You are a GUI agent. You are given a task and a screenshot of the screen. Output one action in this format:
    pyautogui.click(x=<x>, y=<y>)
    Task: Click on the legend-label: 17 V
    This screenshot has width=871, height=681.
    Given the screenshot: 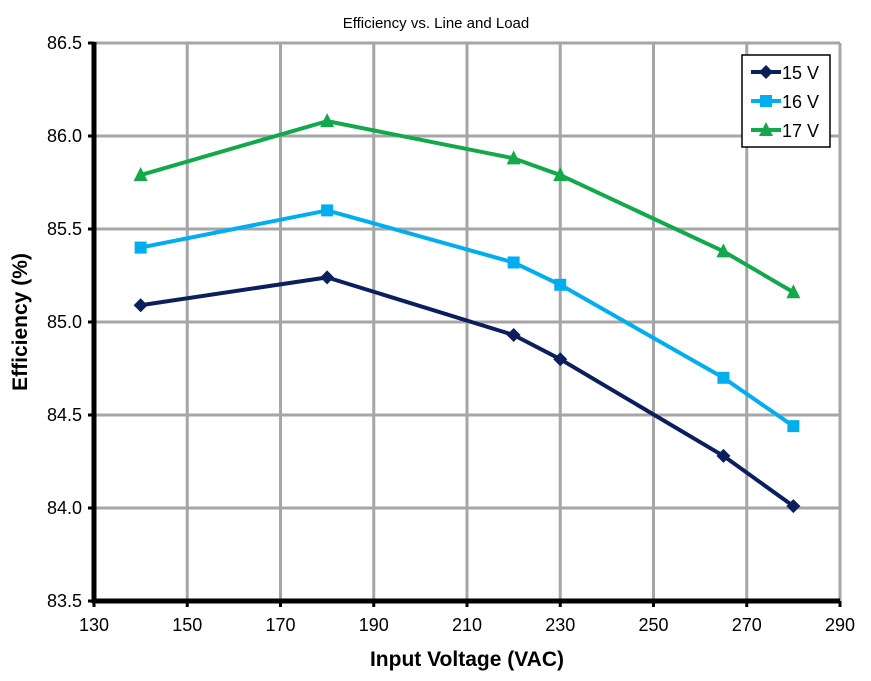 What is the action you would take?
    pyautogui.click(x=800, y=131)
    